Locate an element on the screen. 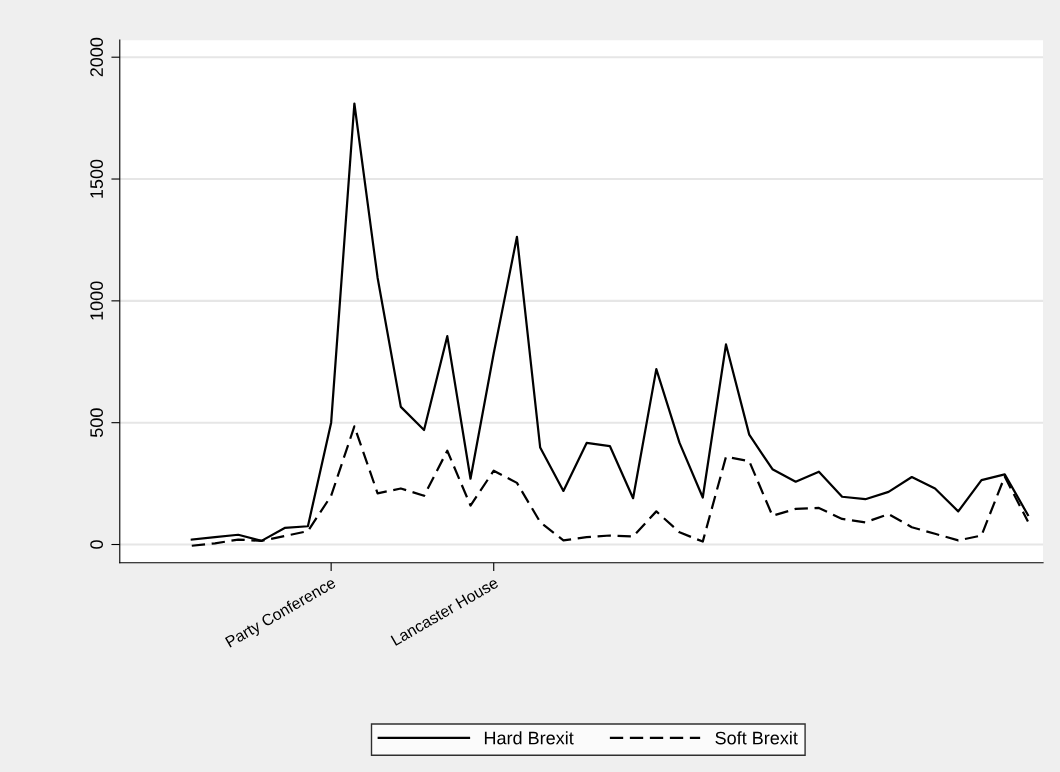  legend-label: Soft Brexit is located at coordinates (756, 738).